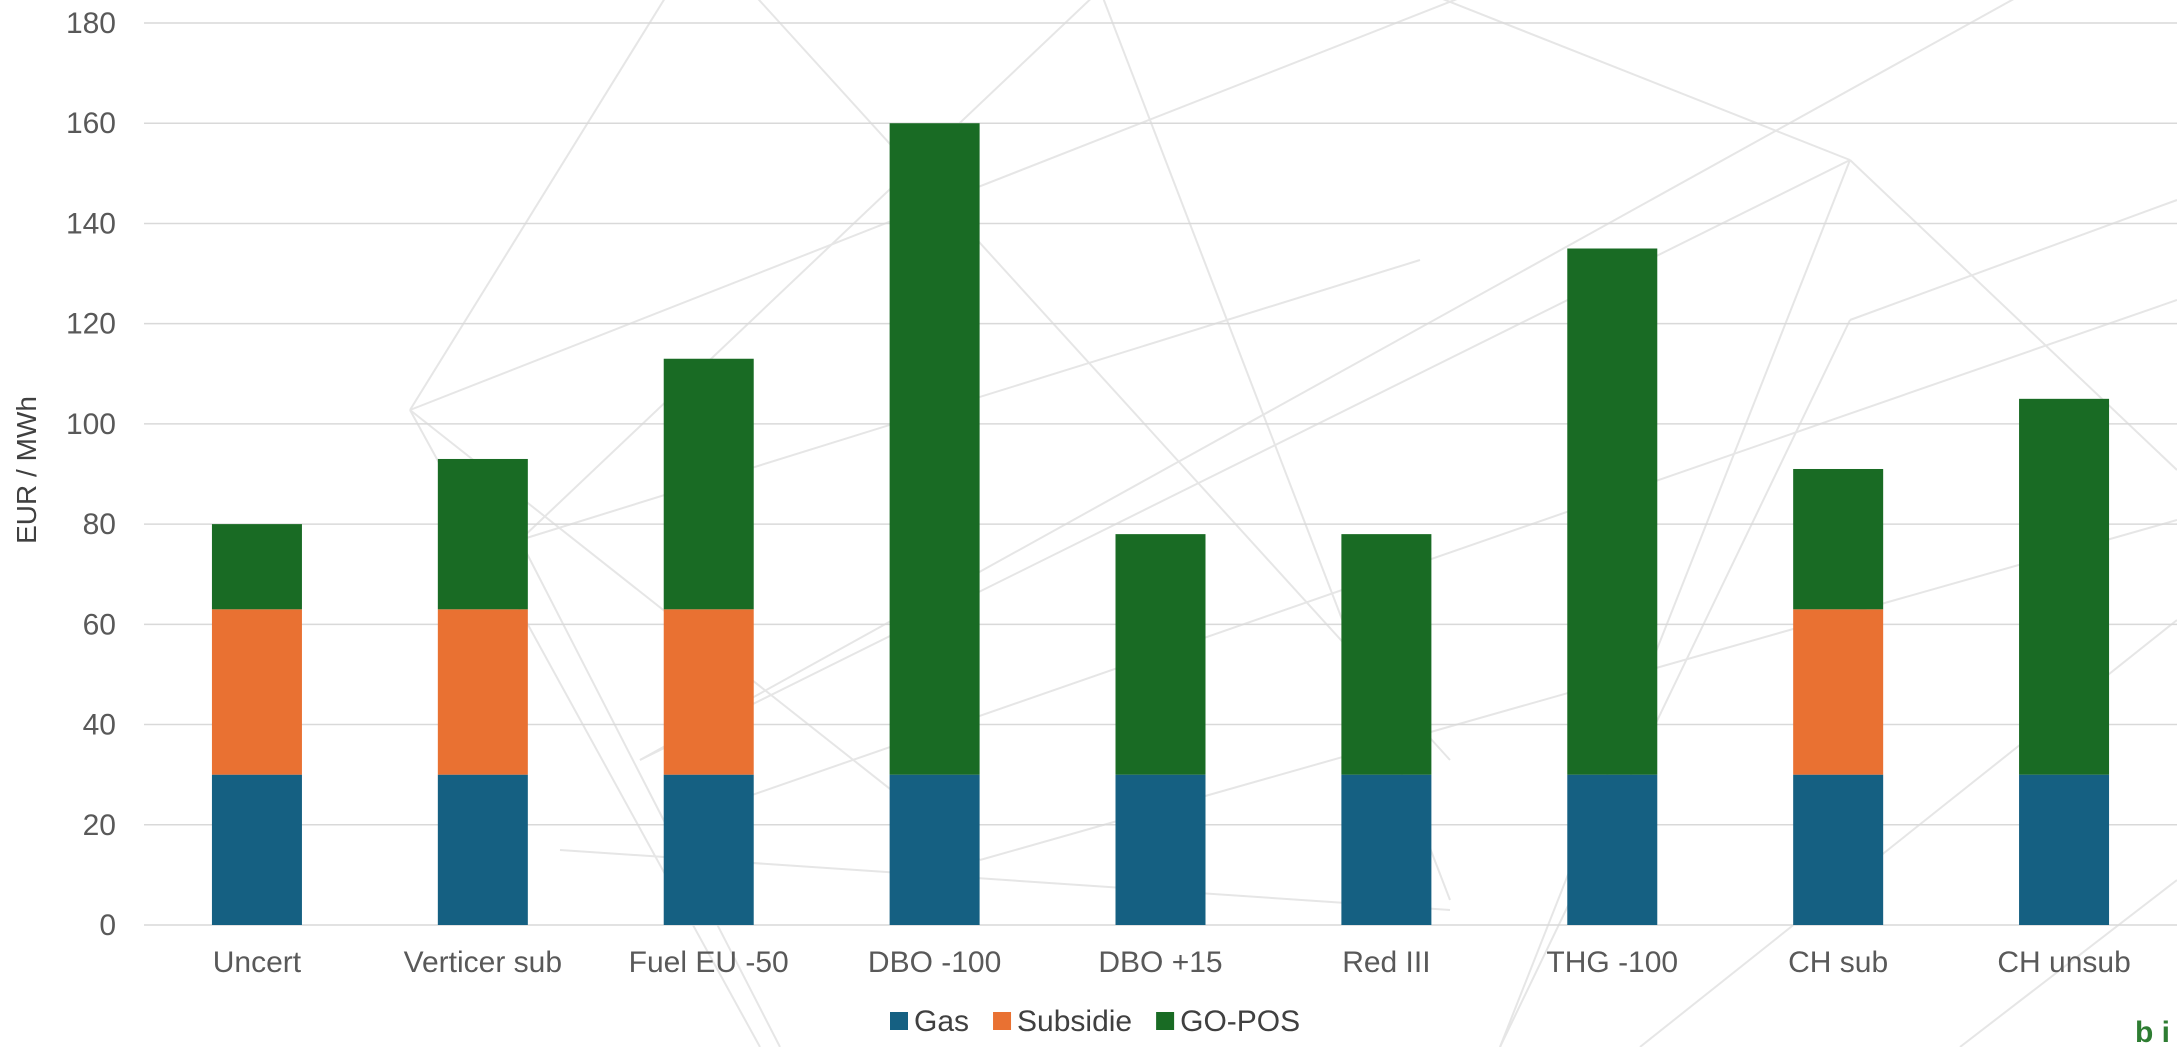 This screenshot has width=2177, height=1047. Describe the element at coordinates (1074, 1021) in the screenshot. I see `legend-label: Subsidie` at that location.